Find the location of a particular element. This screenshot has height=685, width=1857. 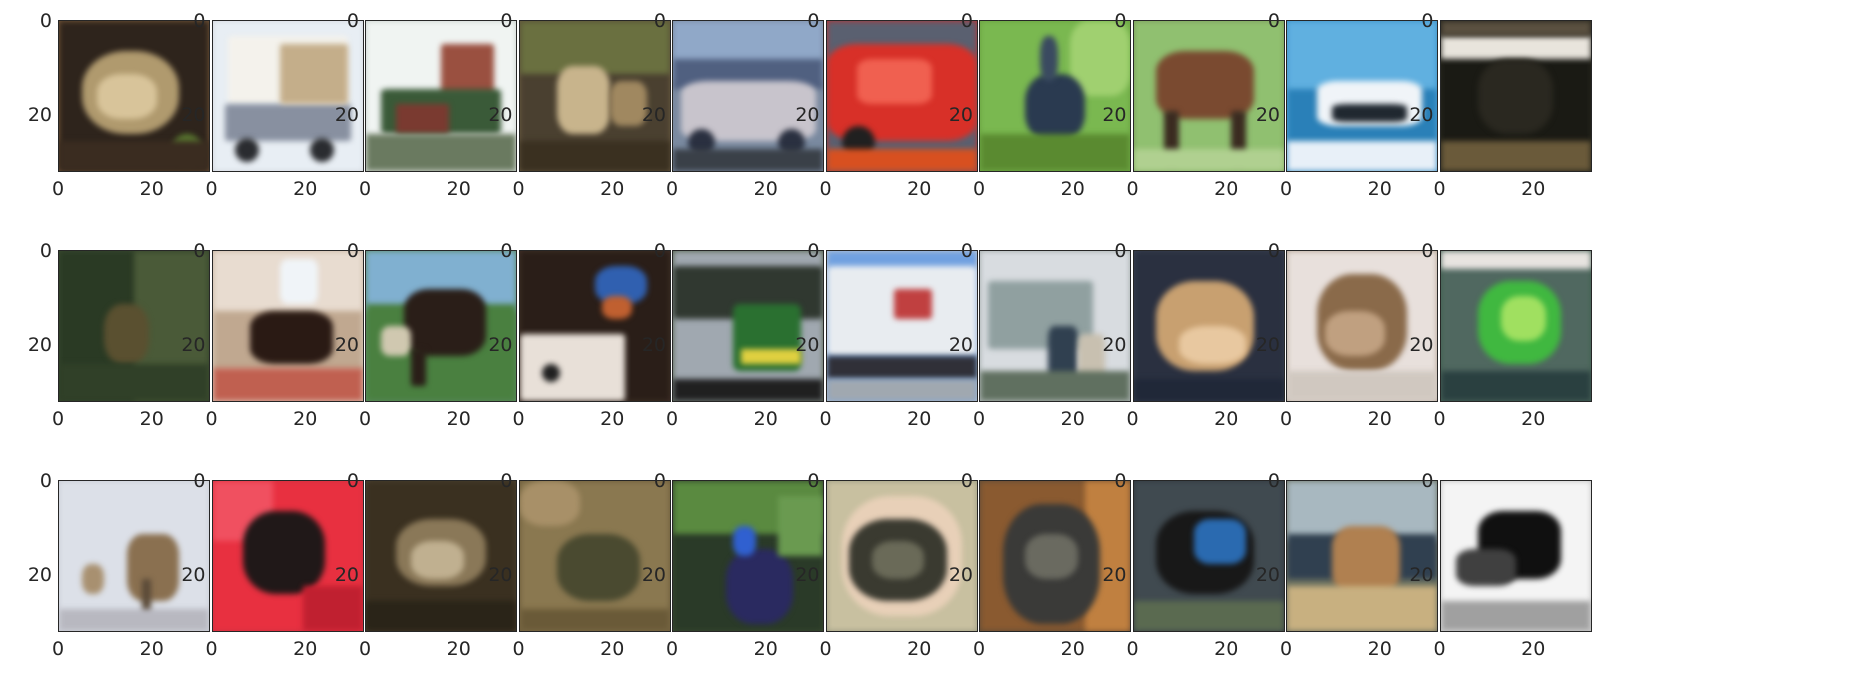

thumbnail-trailer-truck is located at coordinates (901, 326).